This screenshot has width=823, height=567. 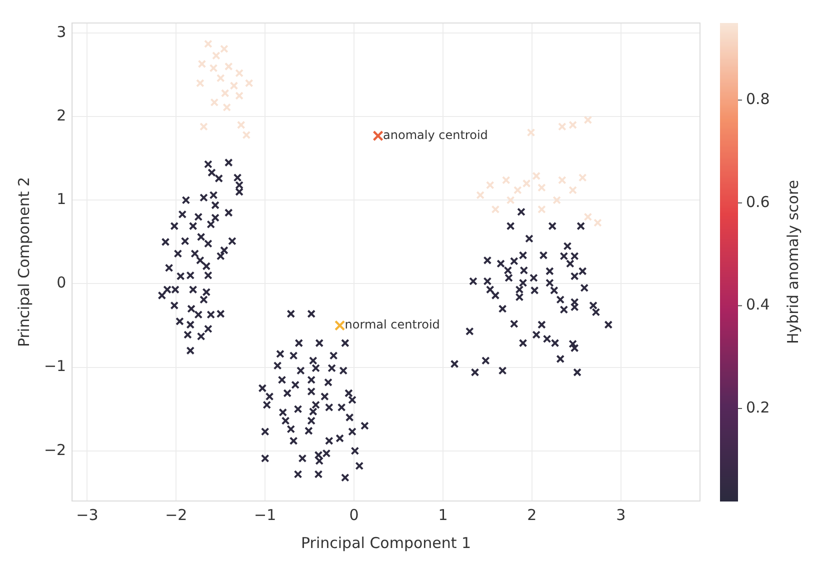 I want to click on y-tick-label: 0, so click(x=61, y=283).